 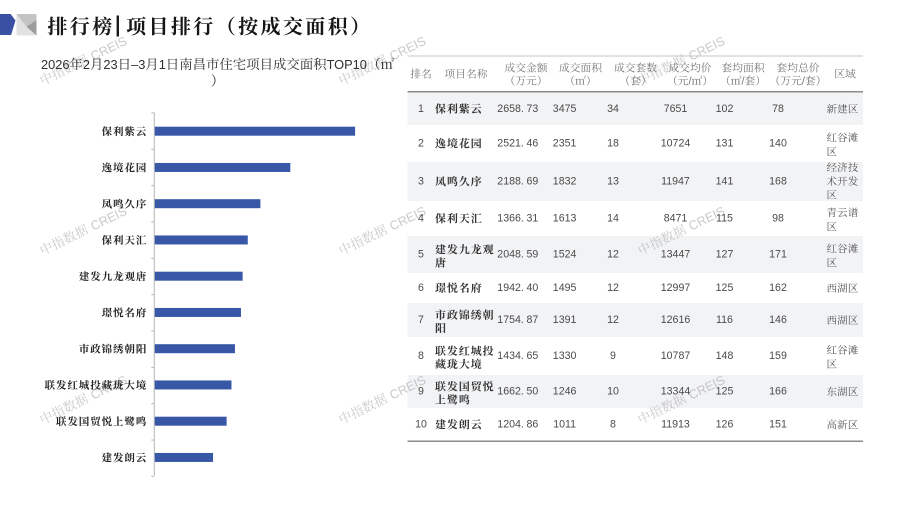 I want to click on svg-text: 34, so click(x=613, y=109).